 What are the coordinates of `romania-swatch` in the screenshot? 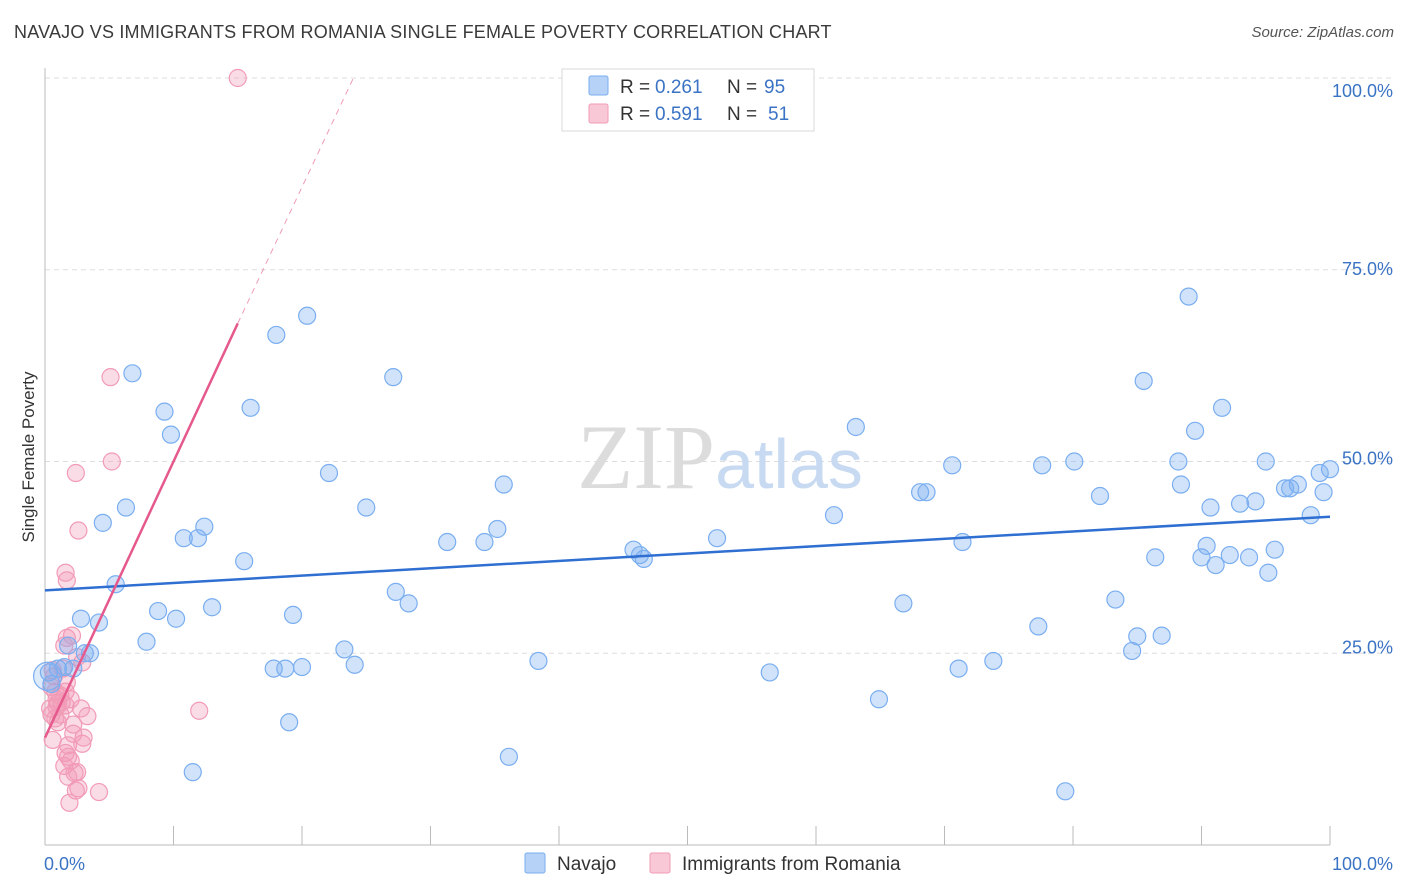 It's located at (598, 113).